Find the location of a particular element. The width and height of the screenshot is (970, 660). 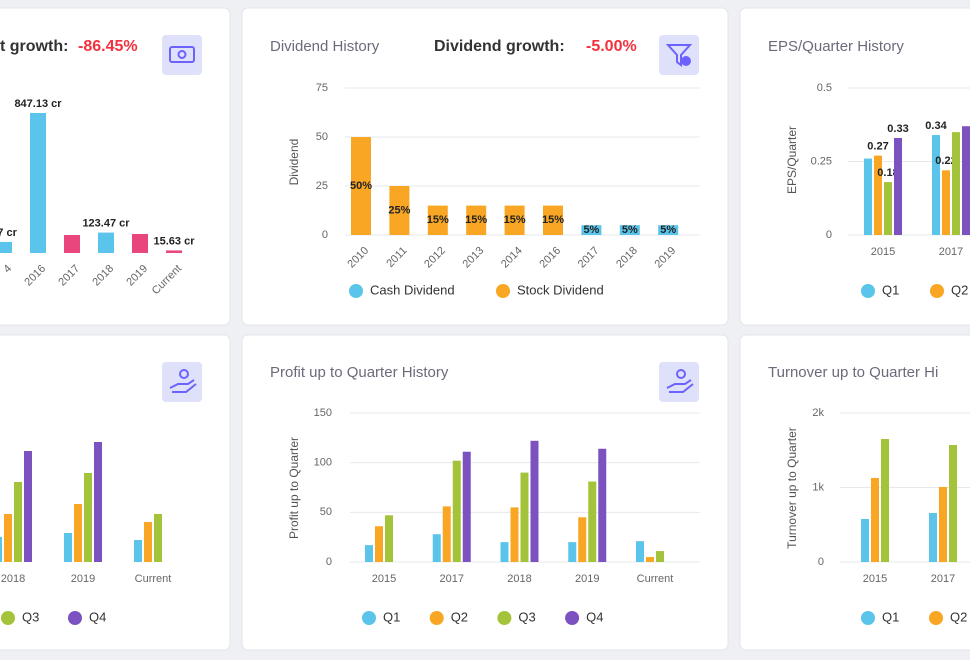

data-label: 5% is located at coordinates (591, 230).